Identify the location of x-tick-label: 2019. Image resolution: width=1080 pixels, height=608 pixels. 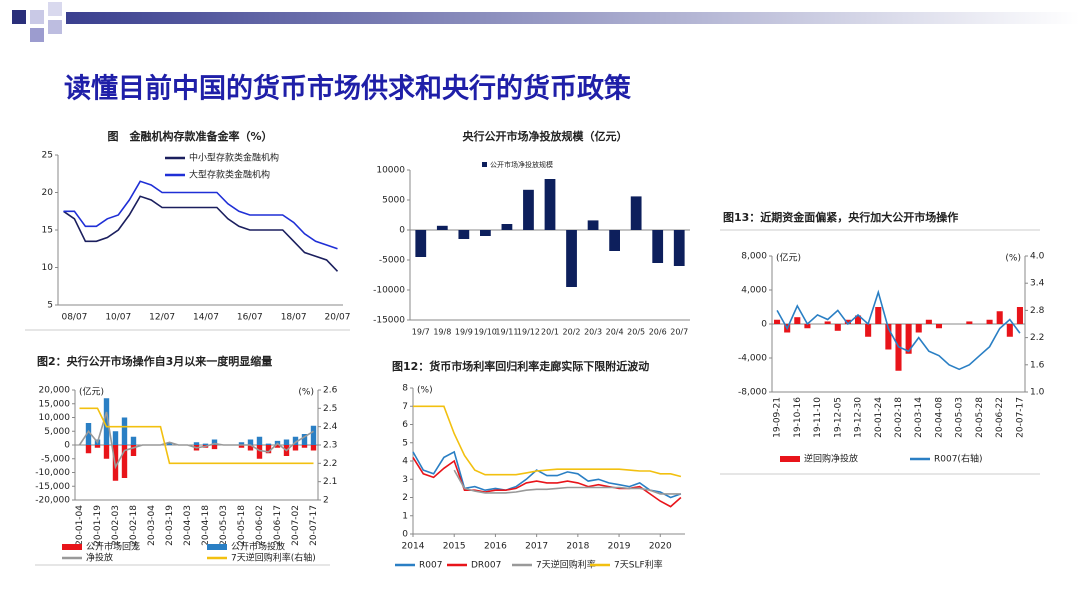
(619, 547).